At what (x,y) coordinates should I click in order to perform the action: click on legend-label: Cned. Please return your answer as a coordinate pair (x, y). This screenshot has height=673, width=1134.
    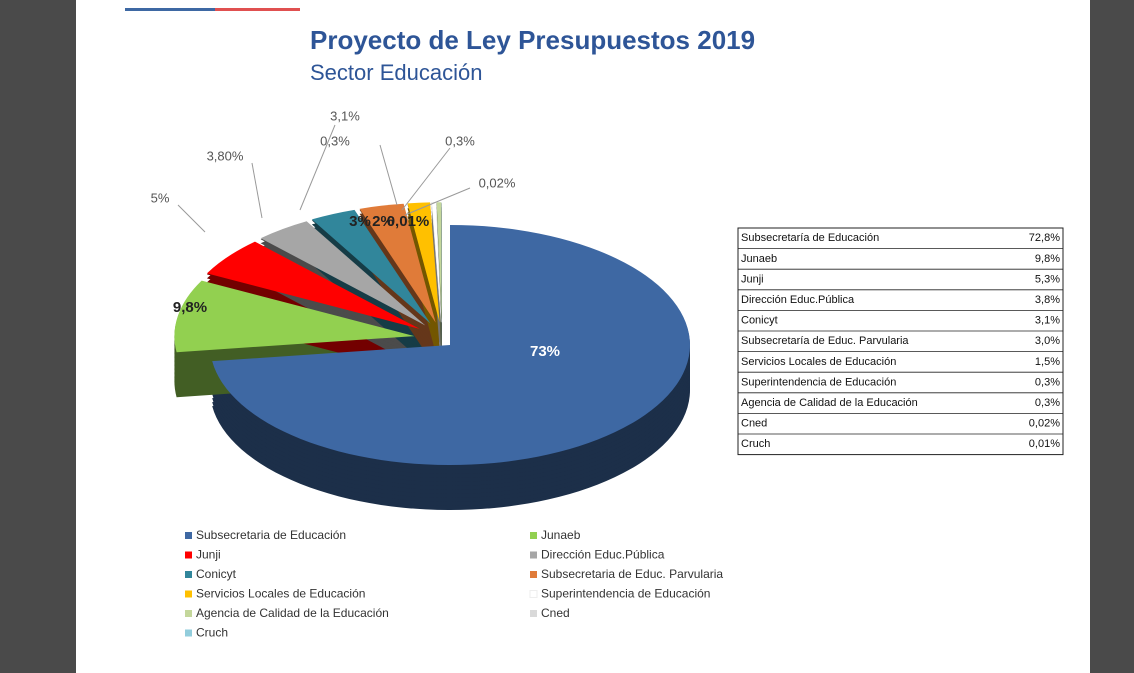
    Looking at the image, I should click on (555, 613).